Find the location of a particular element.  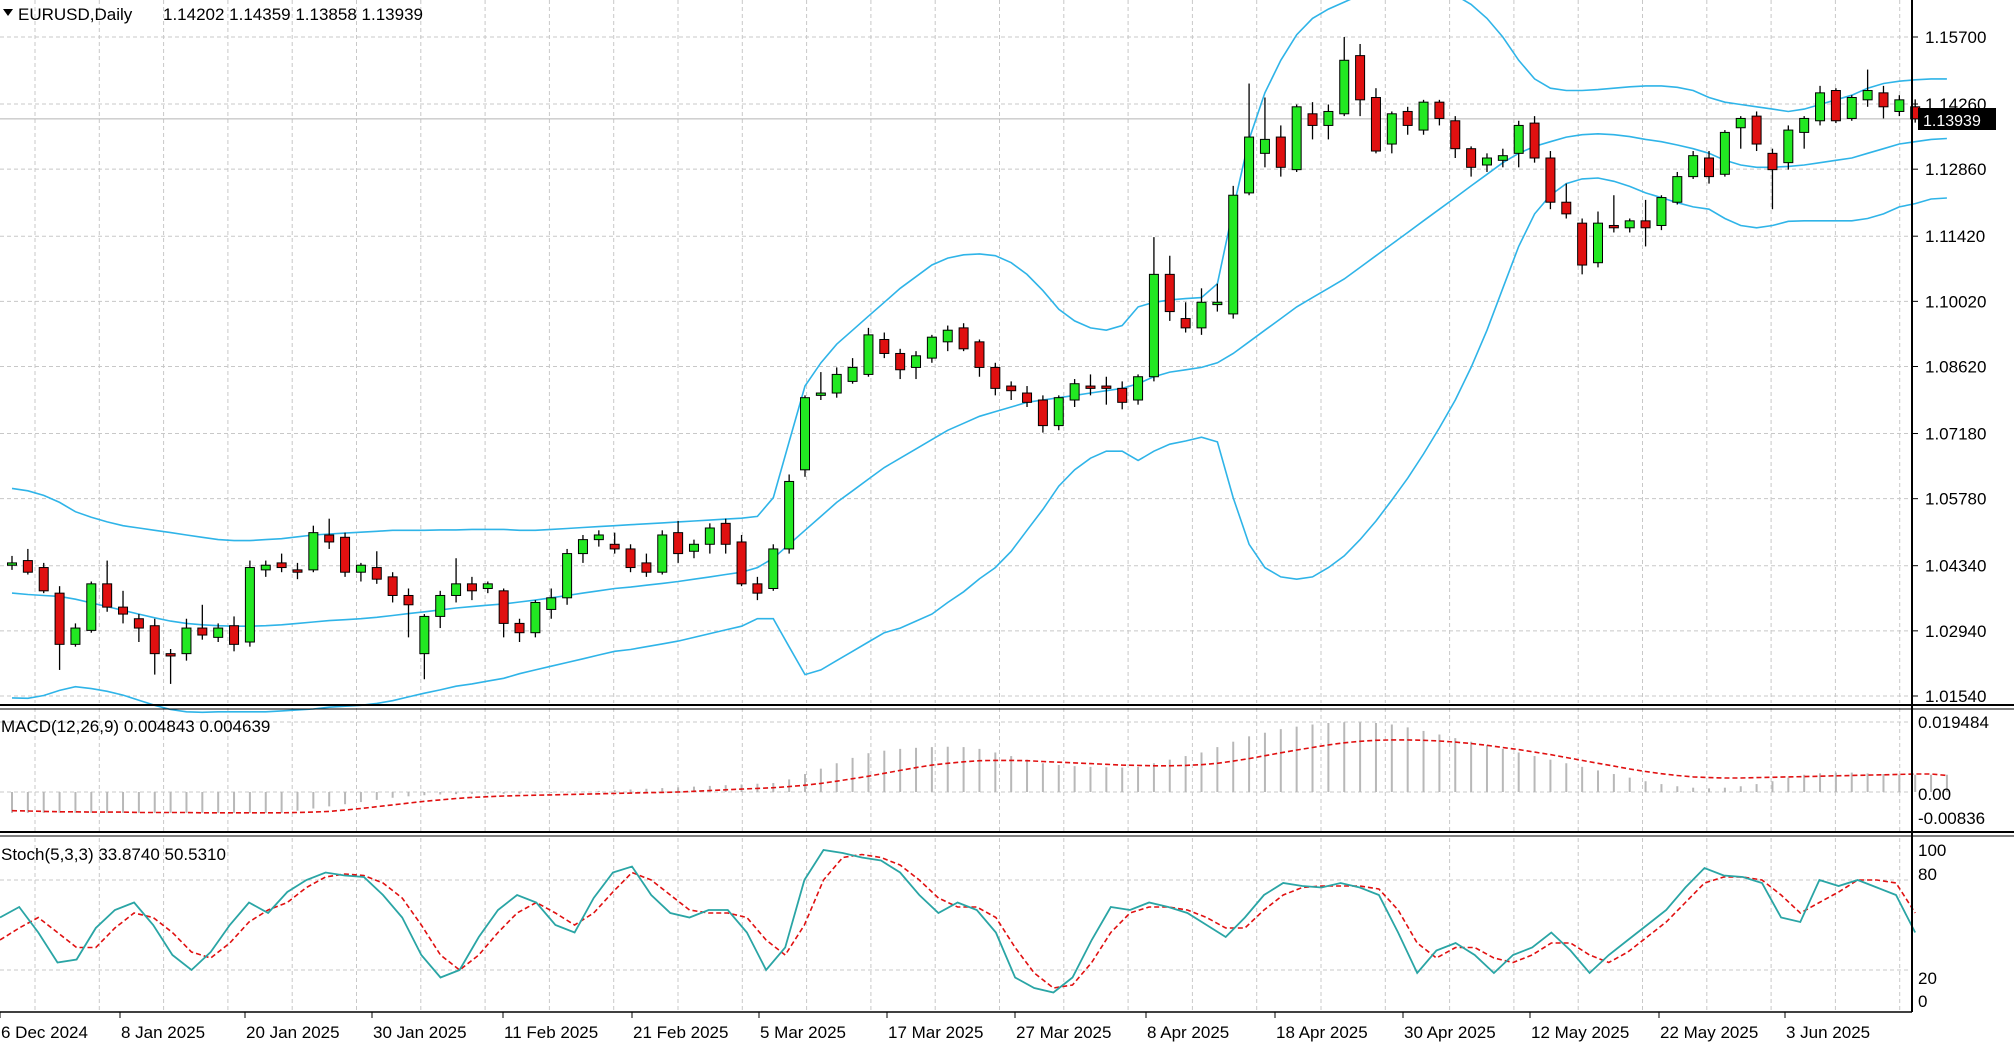

price-tick-label: 1.05780 is located at coordinates (1955, 499).